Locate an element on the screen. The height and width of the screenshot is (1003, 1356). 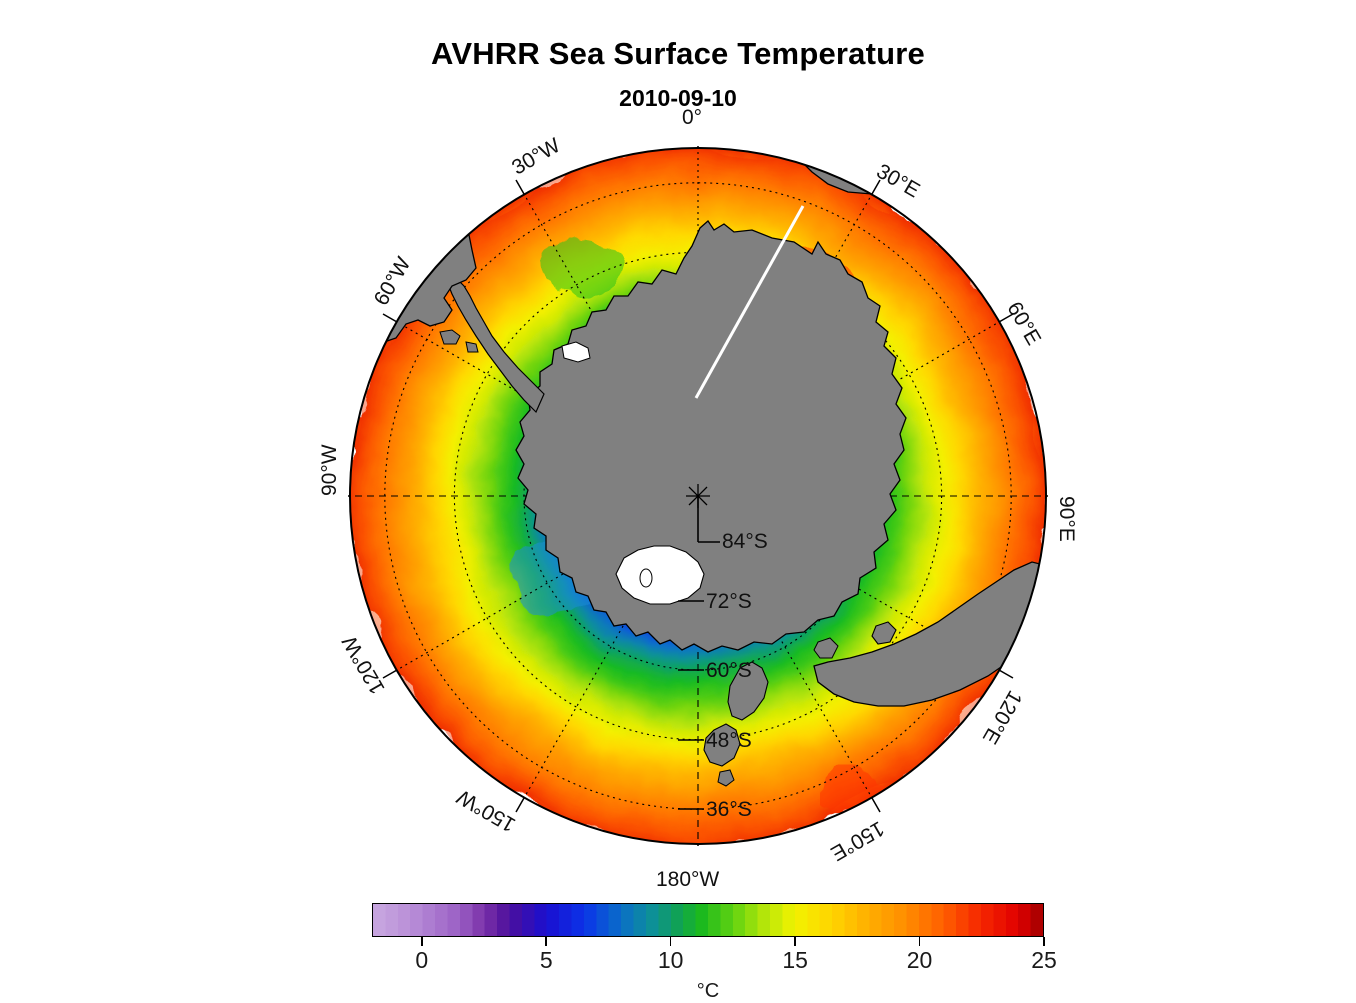
page-title: AVHRR Sea Surface Temperature is located at coordinates (678, 53).